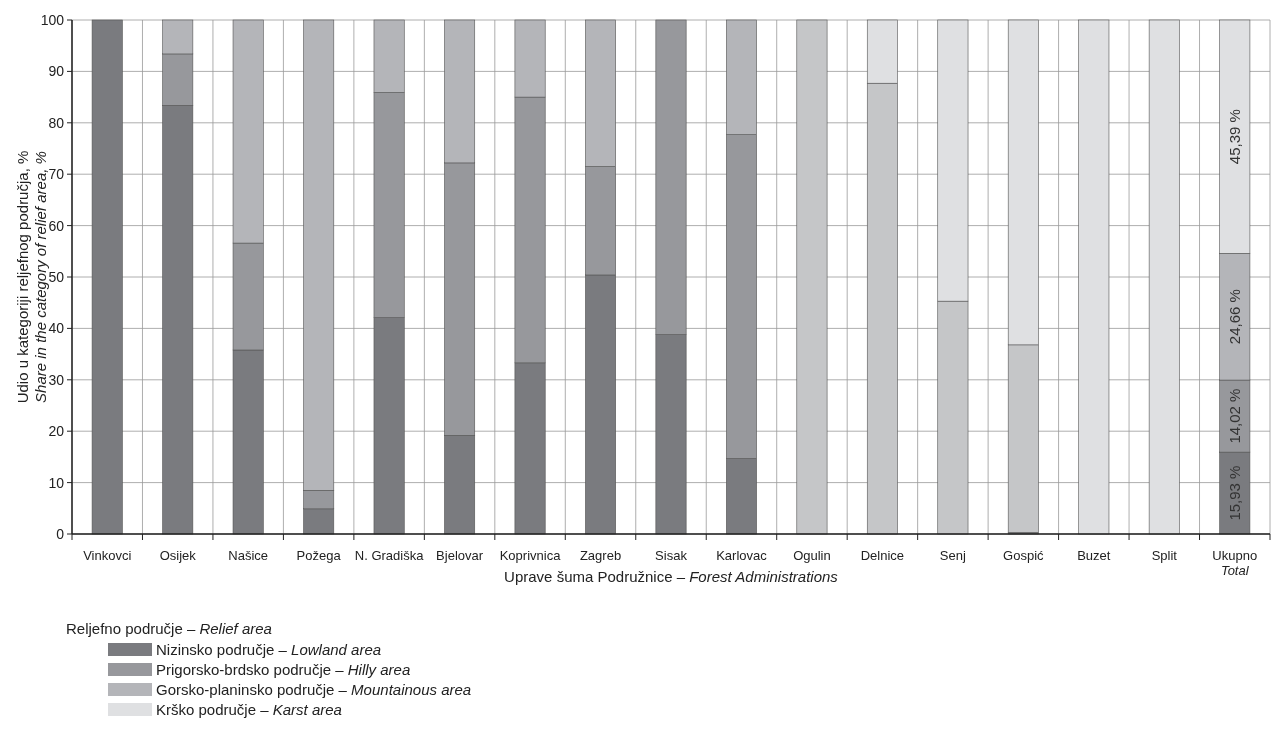 This screenshot has width=1276, height=732. Describe the element at coordinates (1094, 555) in the screenshot. I see `x-tick-label: Buzet` at that location.